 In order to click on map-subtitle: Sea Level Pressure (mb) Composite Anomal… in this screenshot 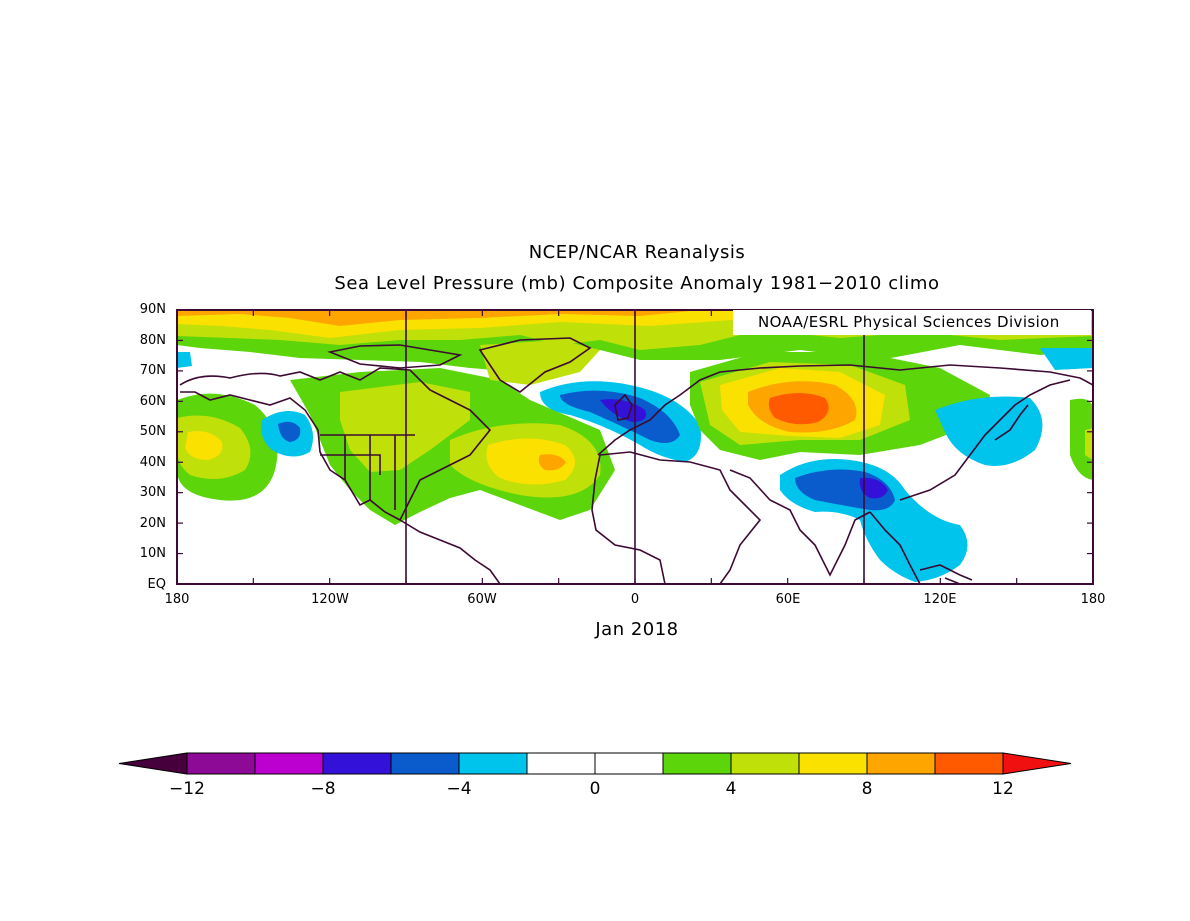, I will do `click(637, 283)`.